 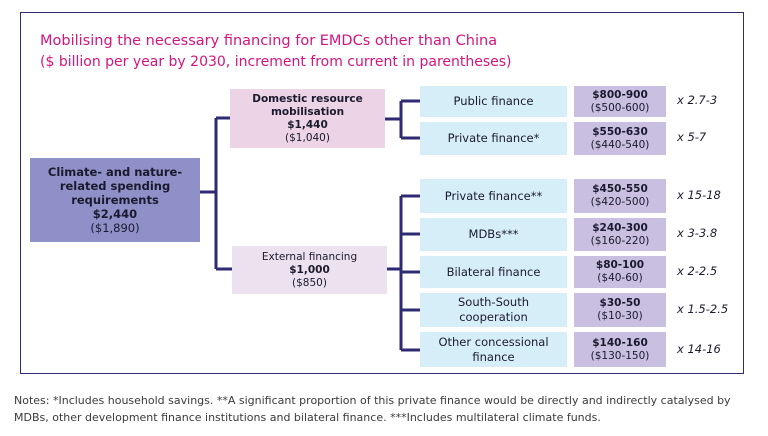 What do you see at coordinates (493, 272) in the screenshot?
I see `leaf-bilateral-finance: Bilateral finance` at bounding box center [493, 272].